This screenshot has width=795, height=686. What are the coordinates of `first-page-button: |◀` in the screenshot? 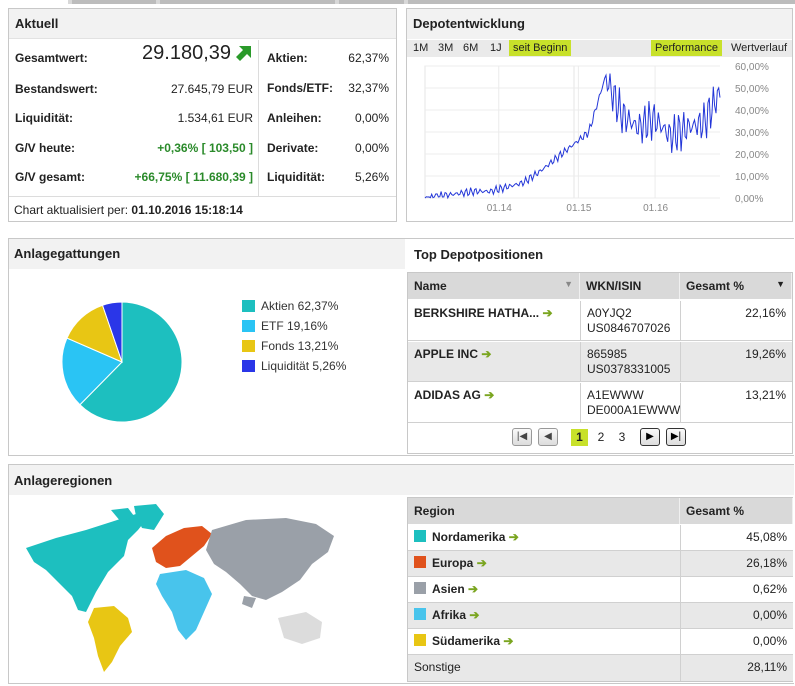 It's located at (522, 437).